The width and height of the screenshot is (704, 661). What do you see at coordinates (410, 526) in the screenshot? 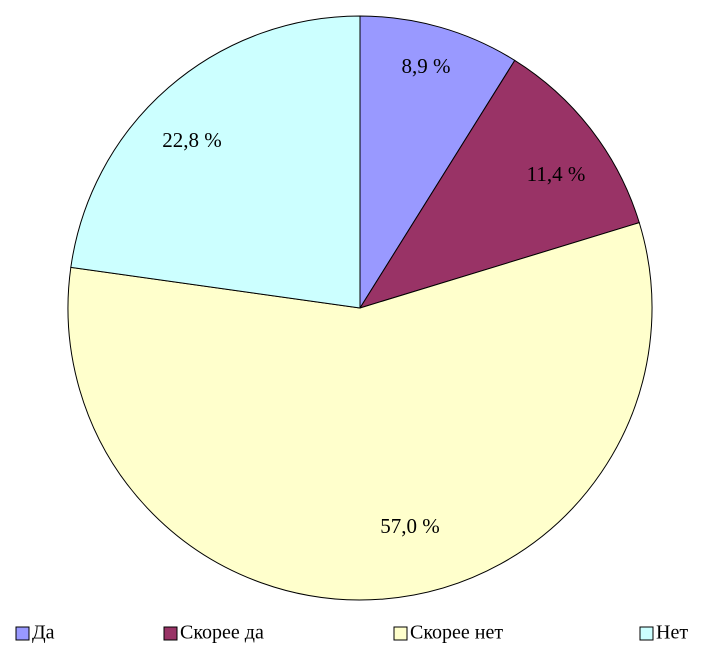
I see `data-label-3: 57,0 %` at bounding box center [410, 526].